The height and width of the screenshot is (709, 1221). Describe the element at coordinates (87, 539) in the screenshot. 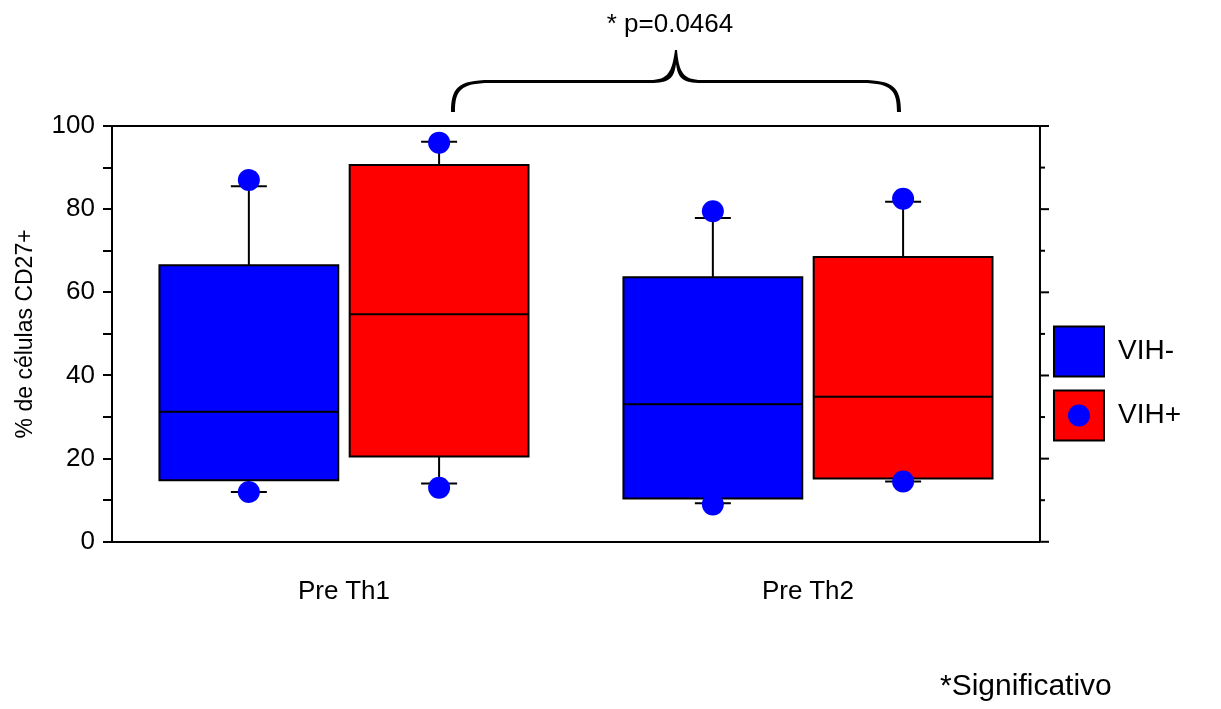

I see `y-tick-label: 0` at that location.